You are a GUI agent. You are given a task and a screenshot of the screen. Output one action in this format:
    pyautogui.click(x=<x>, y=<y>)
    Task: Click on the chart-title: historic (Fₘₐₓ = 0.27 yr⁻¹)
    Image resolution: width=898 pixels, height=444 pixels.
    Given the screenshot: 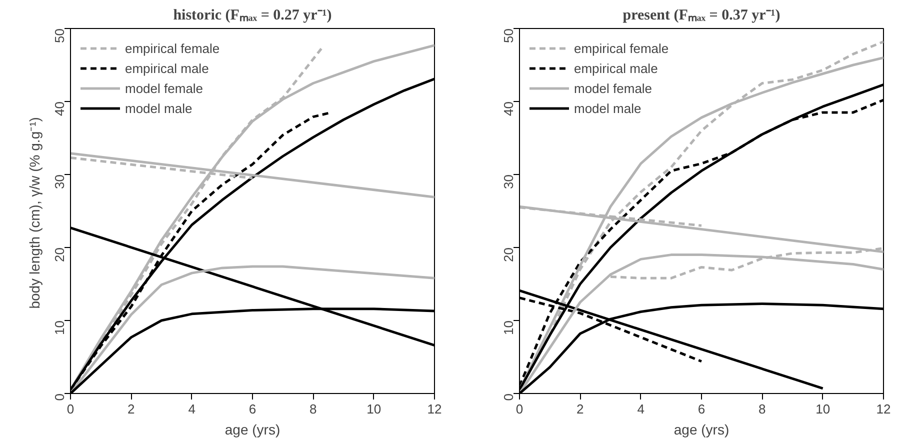 What is the action you would take?
    pyautogui.click(x=252, y=16)
    